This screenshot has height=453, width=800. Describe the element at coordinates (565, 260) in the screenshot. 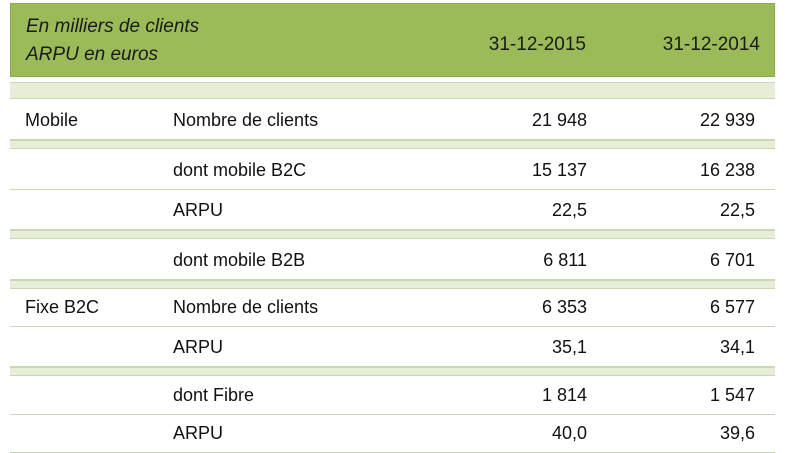

I see `row-value-2015: 6 811` at that location.